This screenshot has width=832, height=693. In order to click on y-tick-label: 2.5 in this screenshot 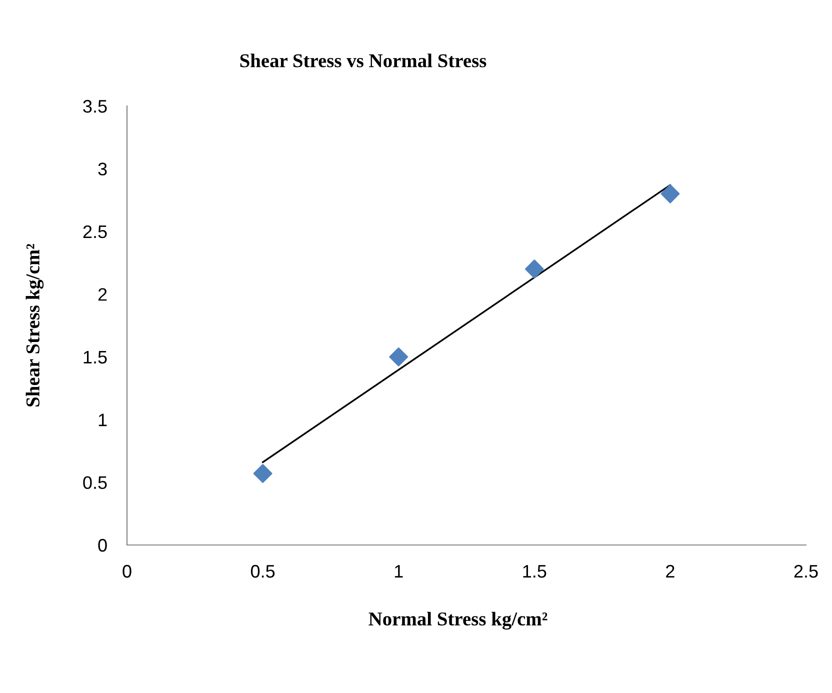, I will do `click(95, 231)`.